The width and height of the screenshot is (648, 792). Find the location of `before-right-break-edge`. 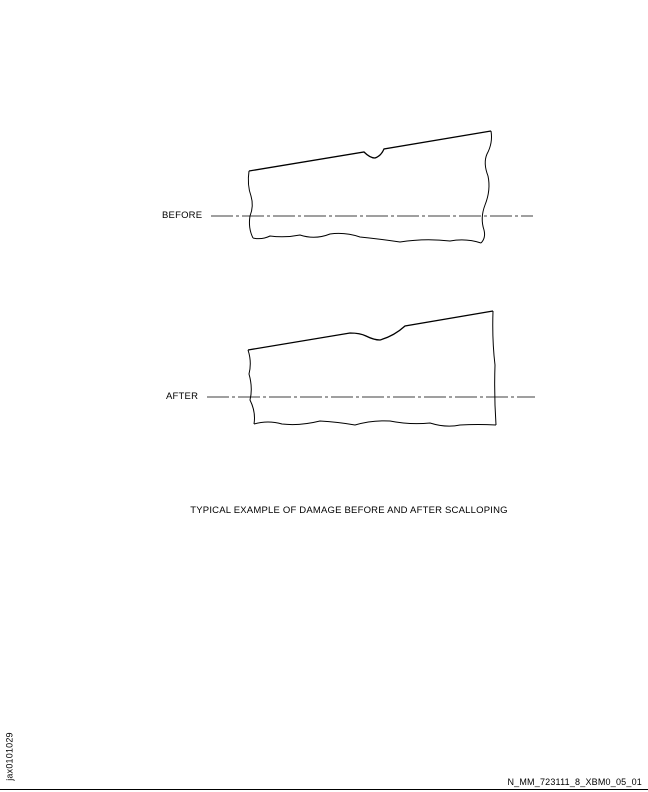

before-right-break-edge is located at coordinates (486, 187).